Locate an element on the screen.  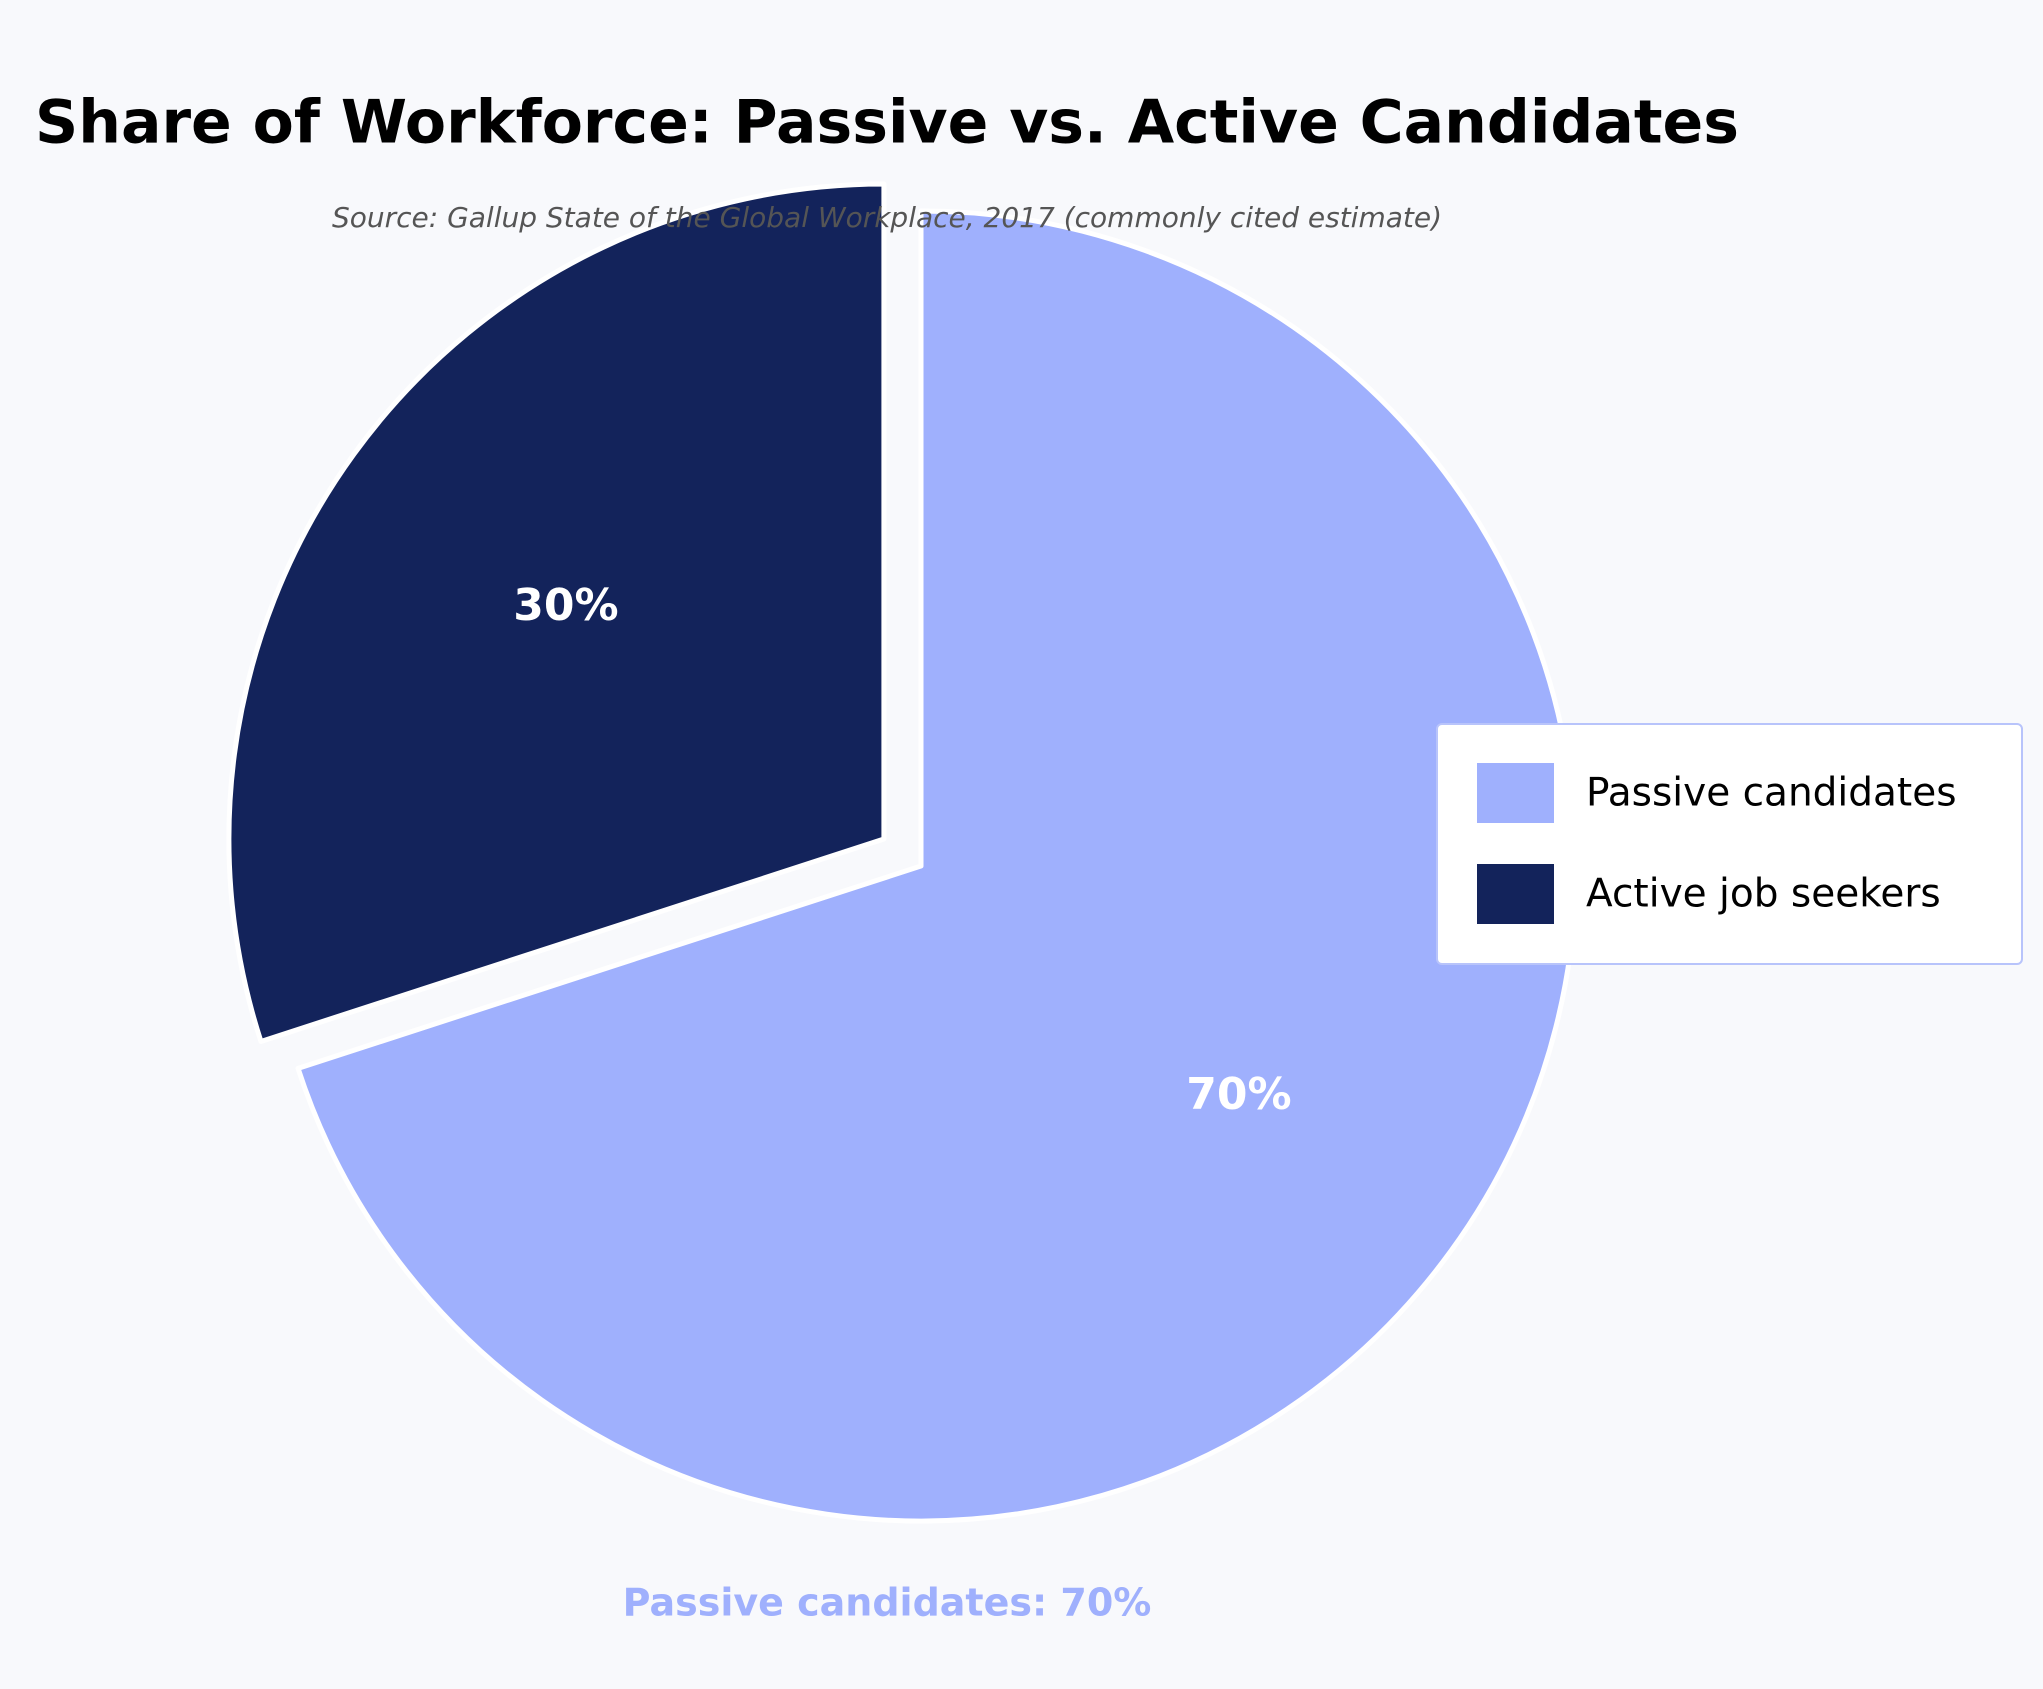
slice-label: 70% is located at coordinates (1238, 1094).